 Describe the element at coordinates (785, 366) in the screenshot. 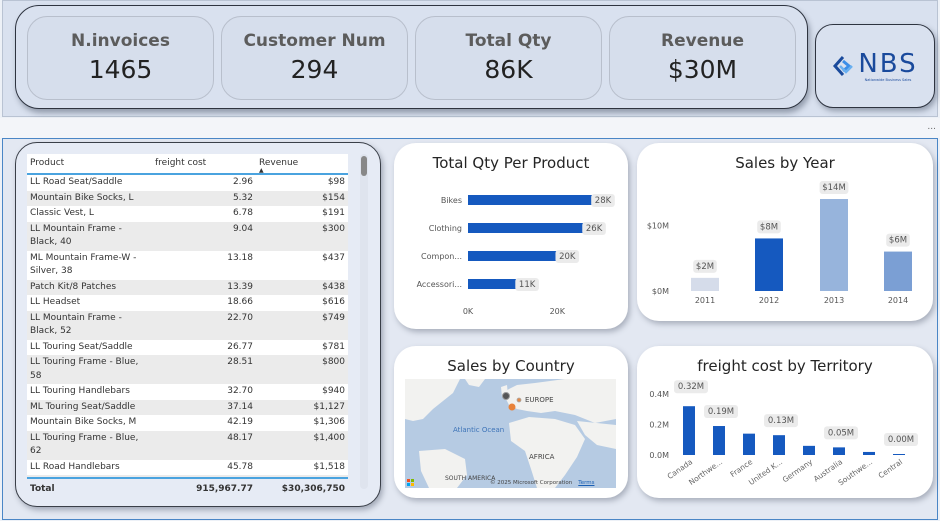

I see `chart-title: freight cost by Territory` at that location.